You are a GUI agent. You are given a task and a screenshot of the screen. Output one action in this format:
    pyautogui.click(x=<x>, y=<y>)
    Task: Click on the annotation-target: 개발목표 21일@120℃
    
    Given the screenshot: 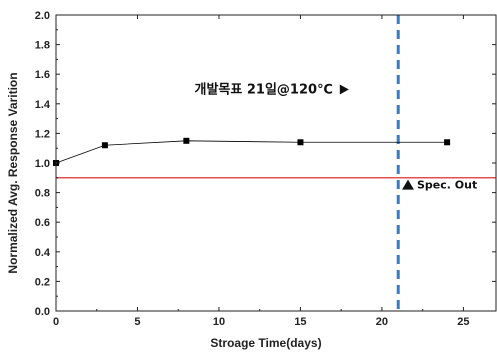 What is the action you would take?
    pyautogui.click(x=264, y=89)
    